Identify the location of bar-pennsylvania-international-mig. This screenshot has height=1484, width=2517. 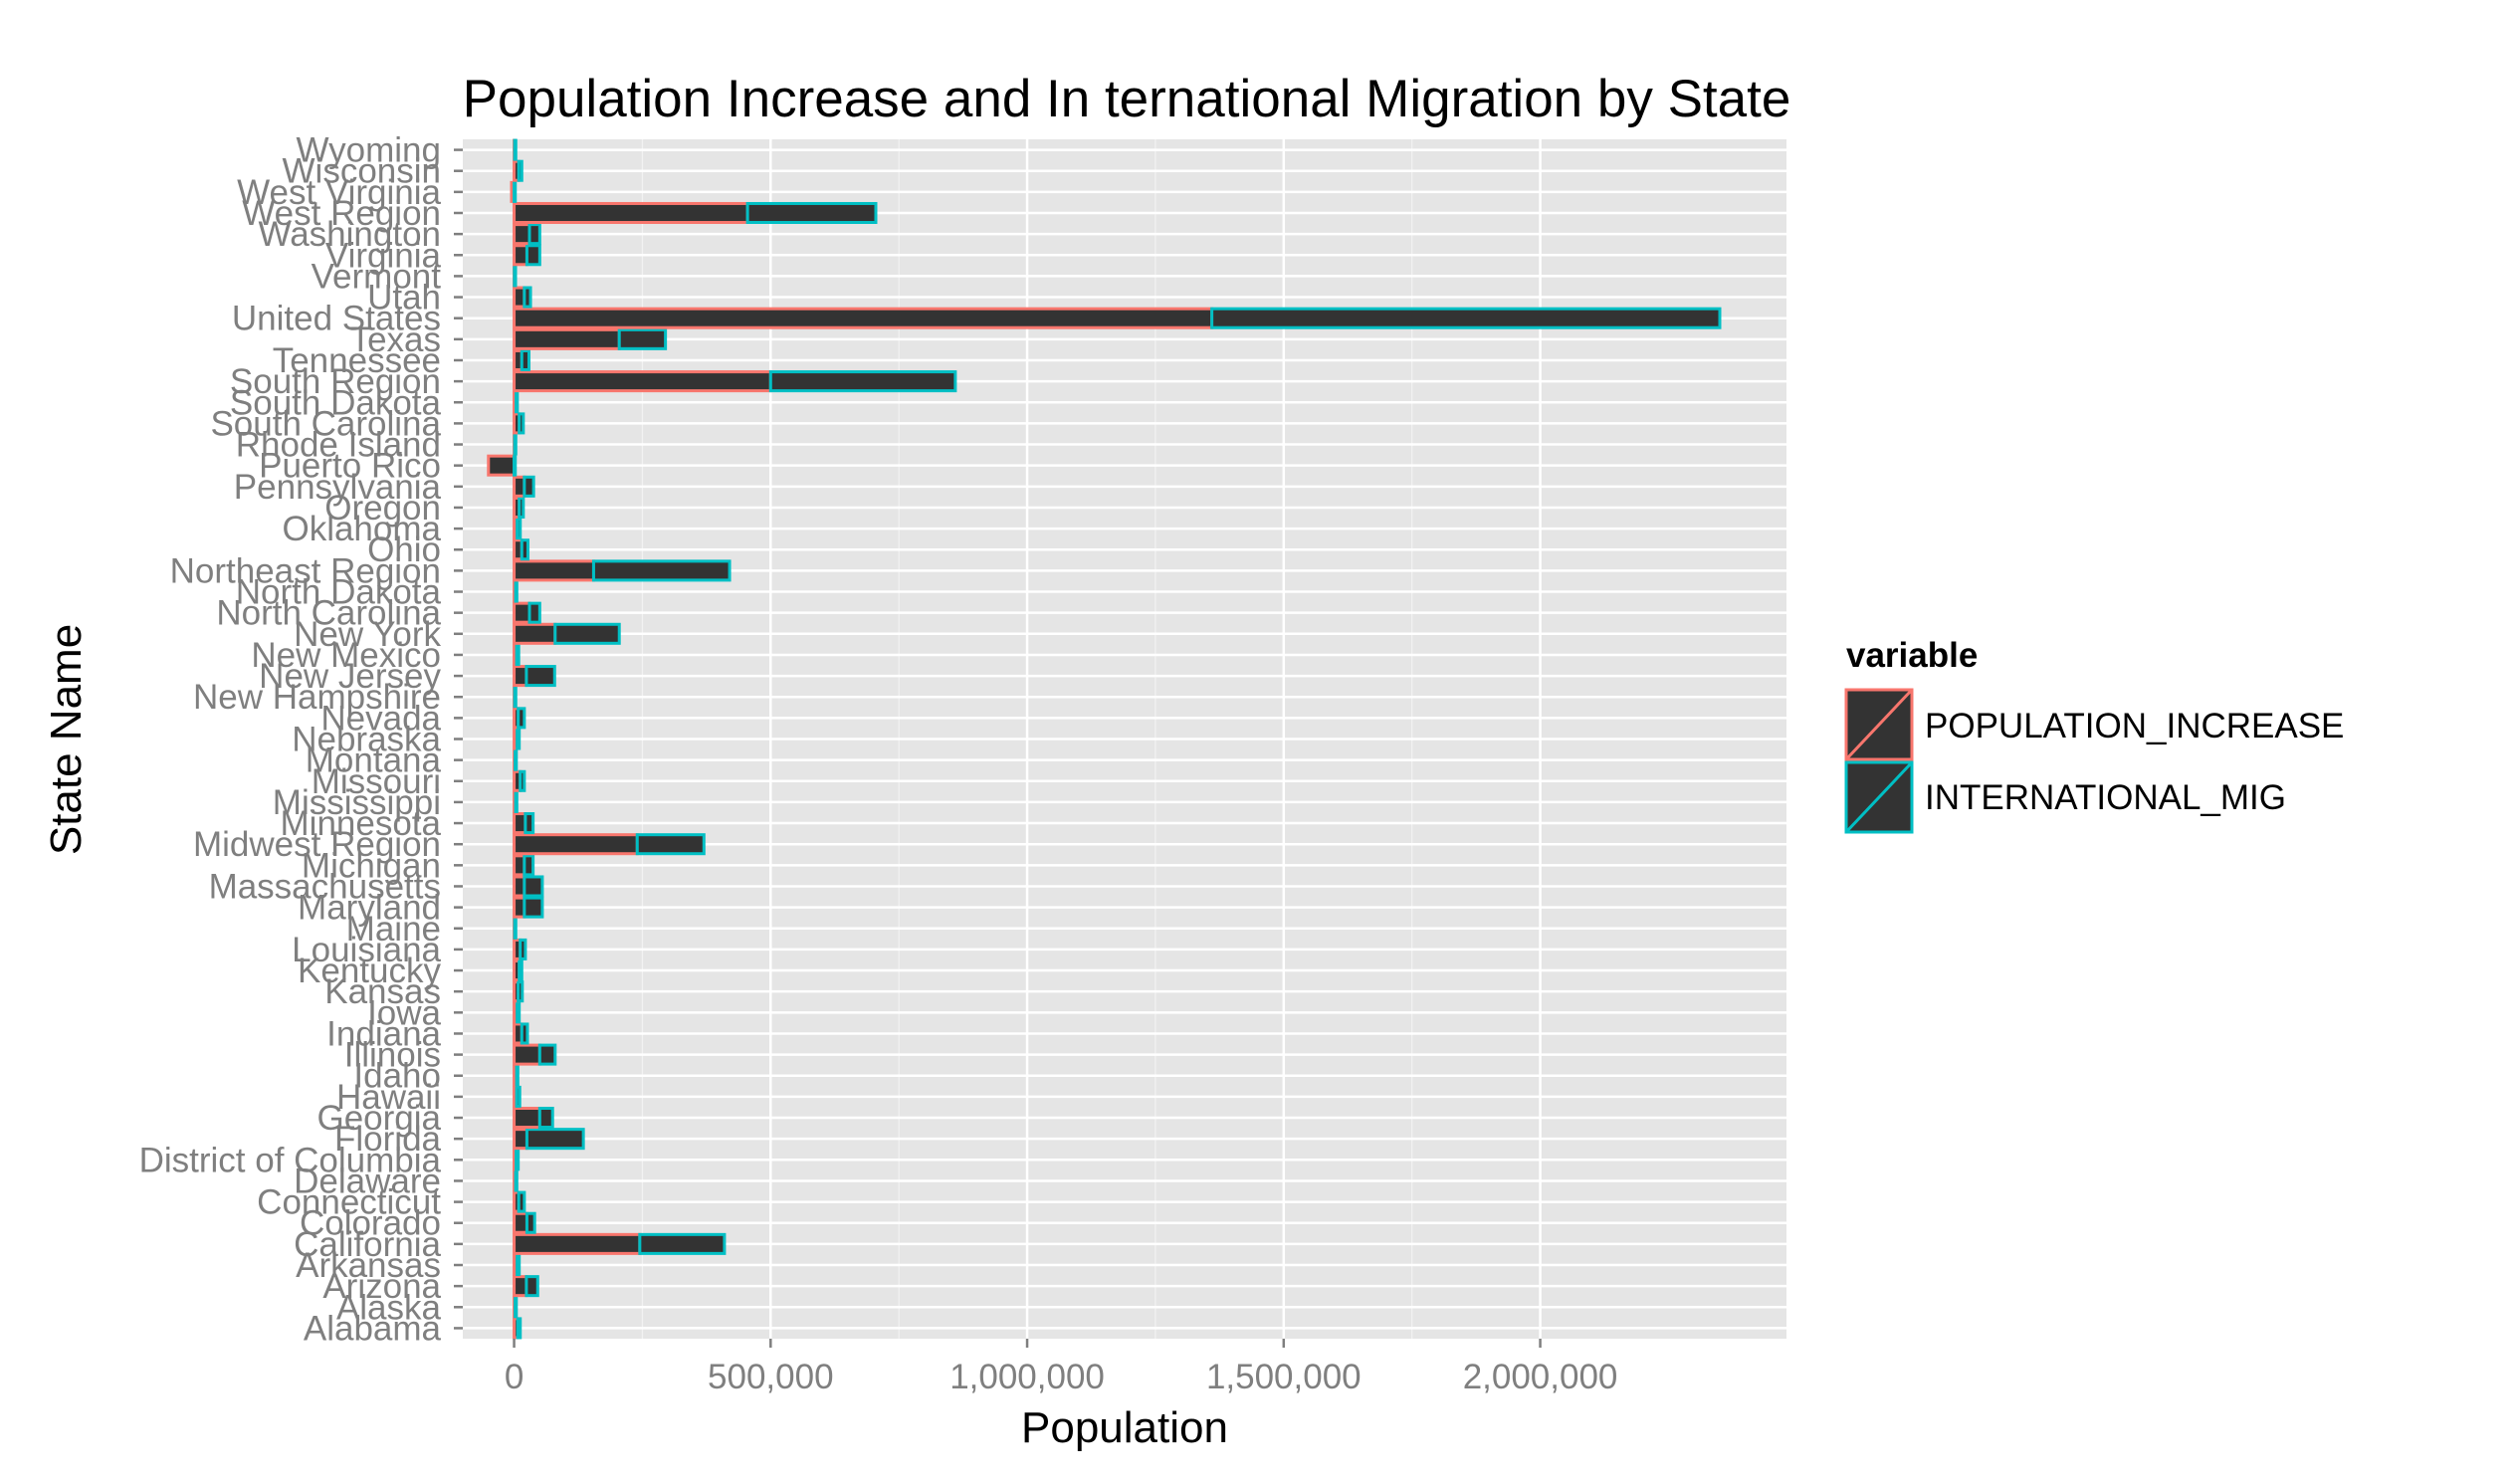
(529, 486).